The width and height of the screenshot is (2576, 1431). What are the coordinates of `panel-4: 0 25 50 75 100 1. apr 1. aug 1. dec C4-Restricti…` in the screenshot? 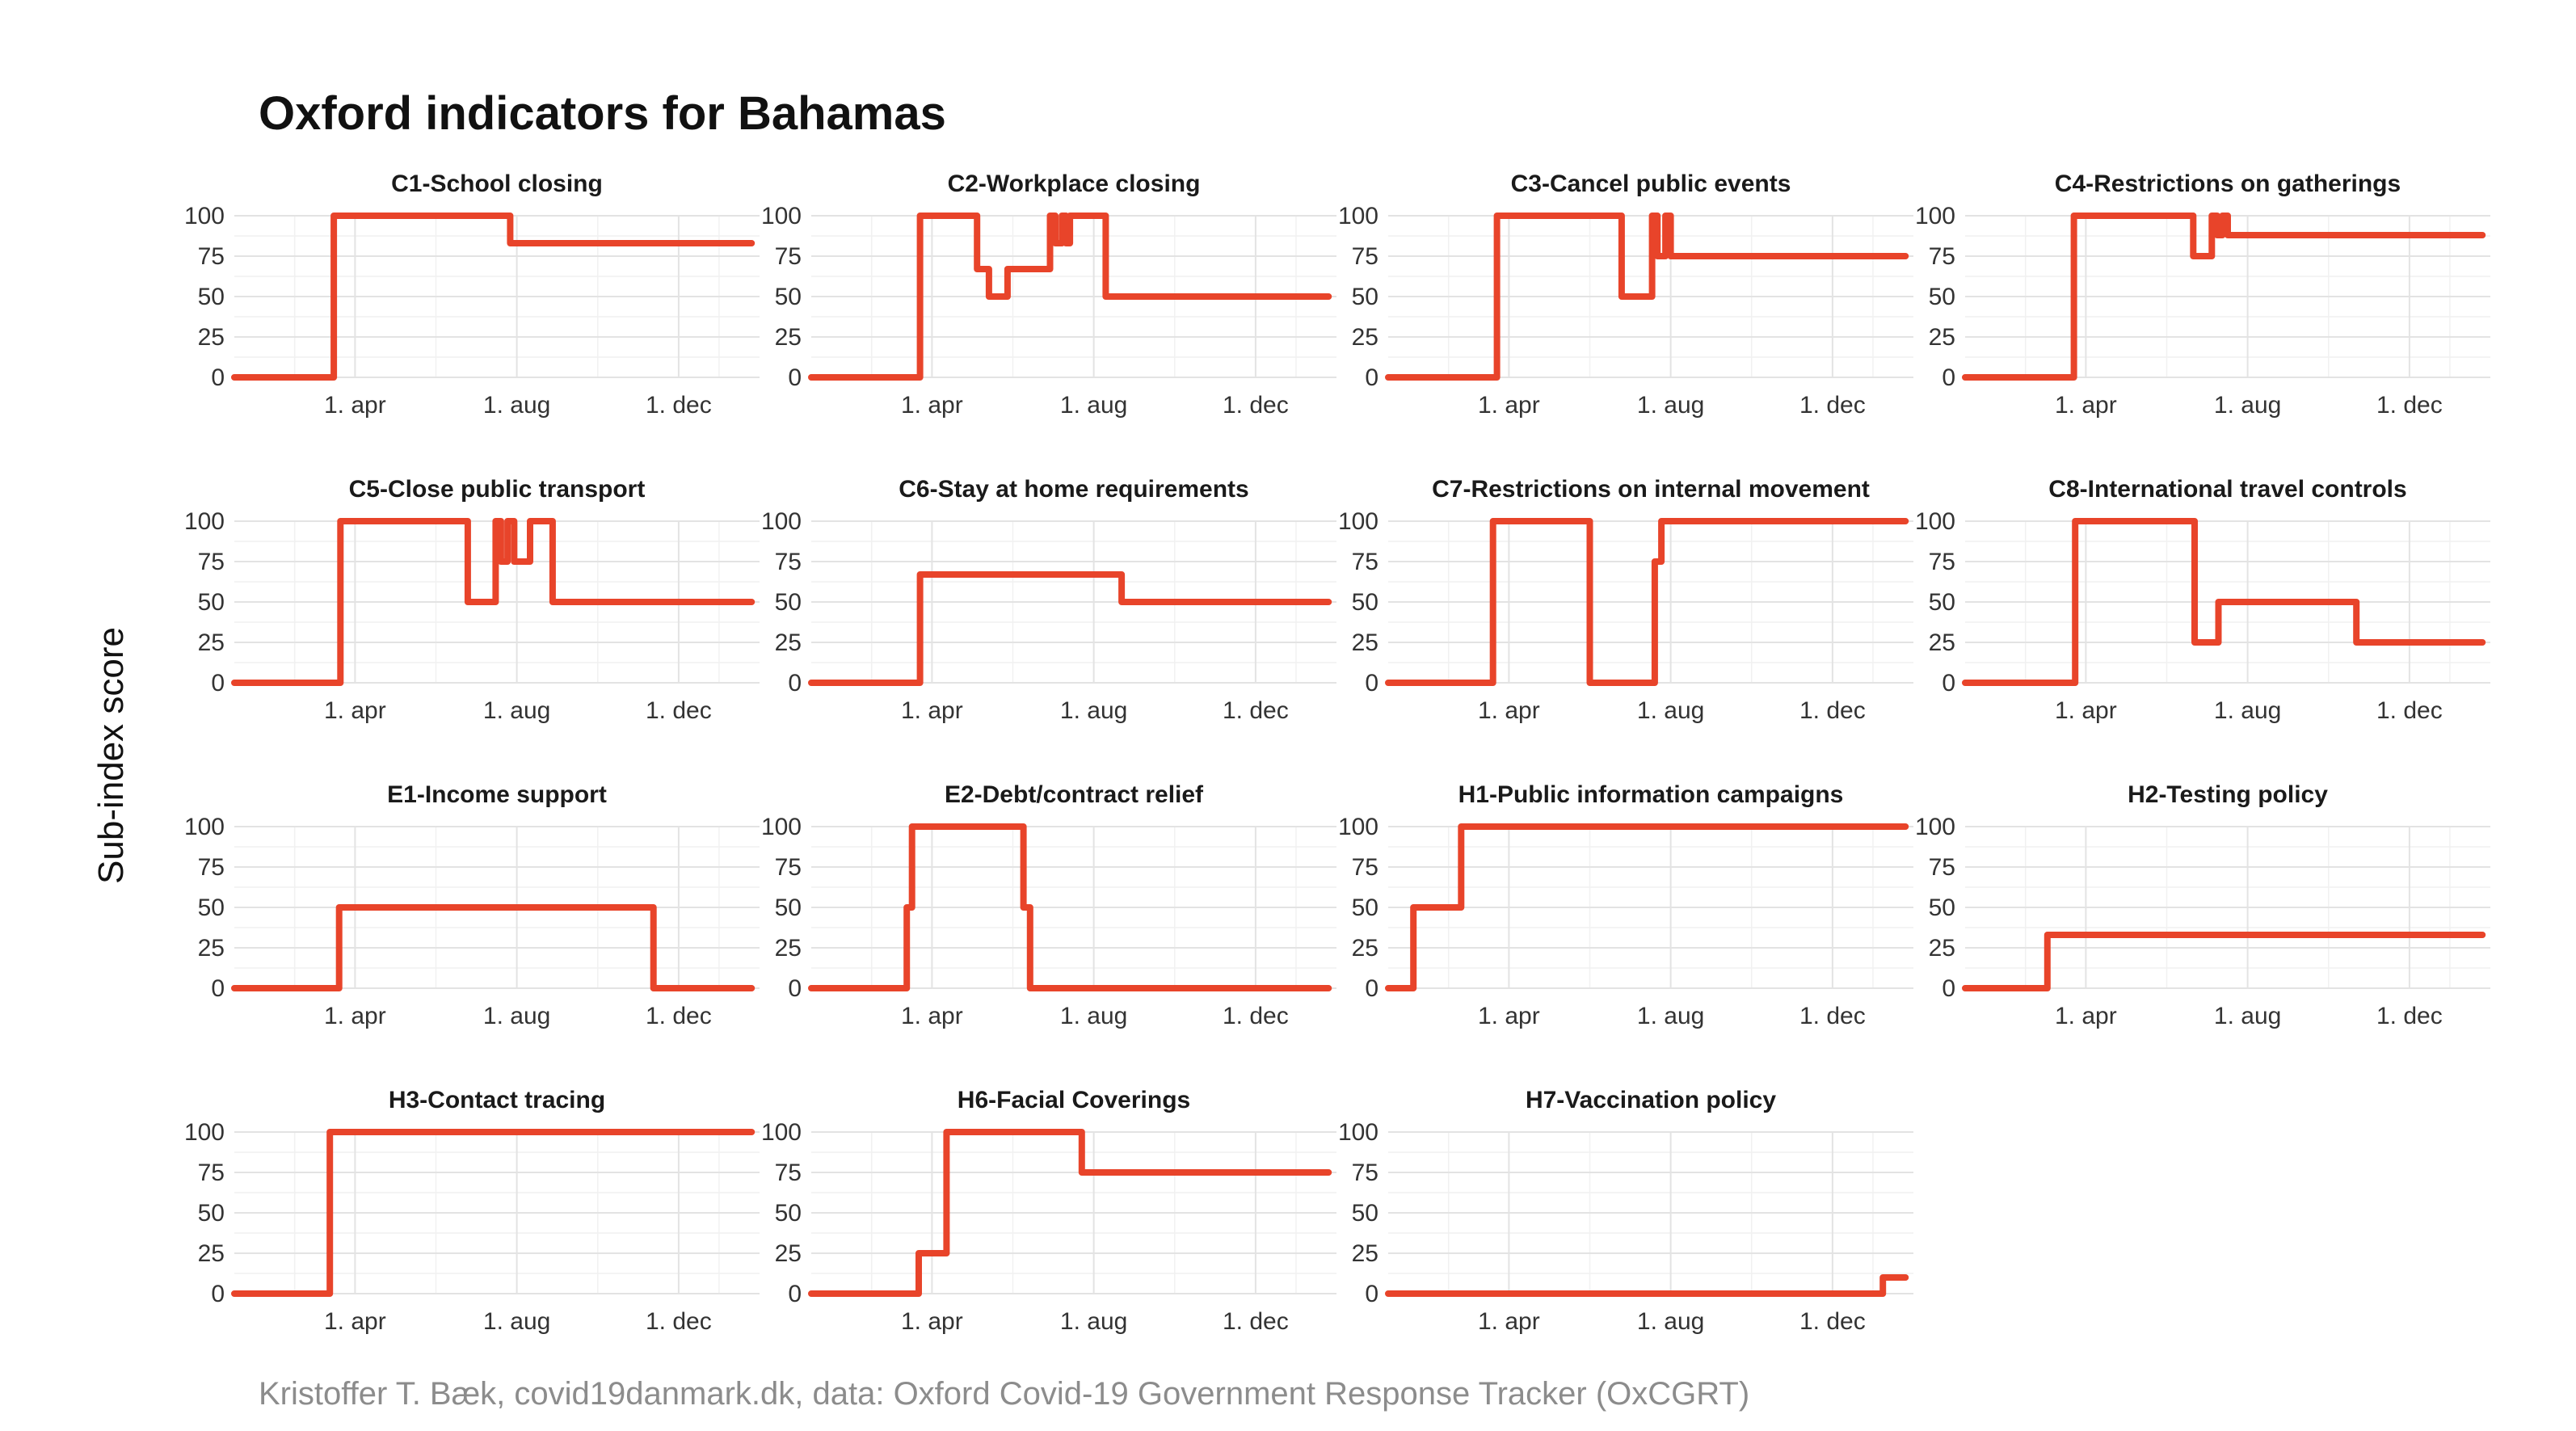 It's located at (2202, 294).